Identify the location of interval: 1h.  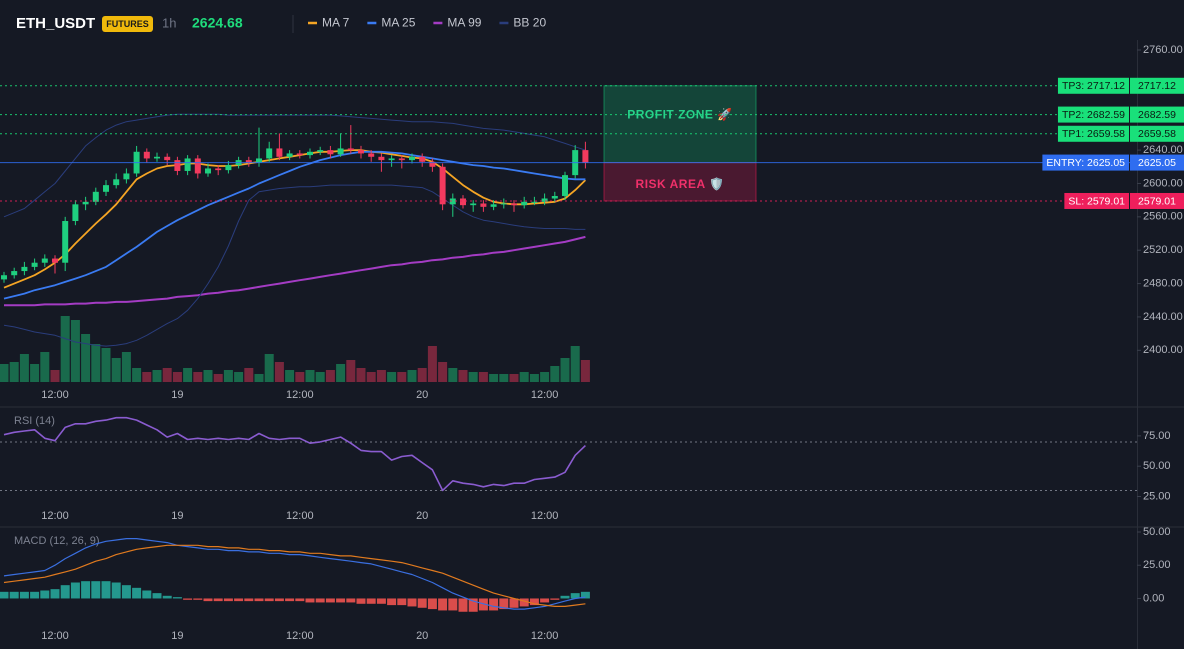
(169, 22).